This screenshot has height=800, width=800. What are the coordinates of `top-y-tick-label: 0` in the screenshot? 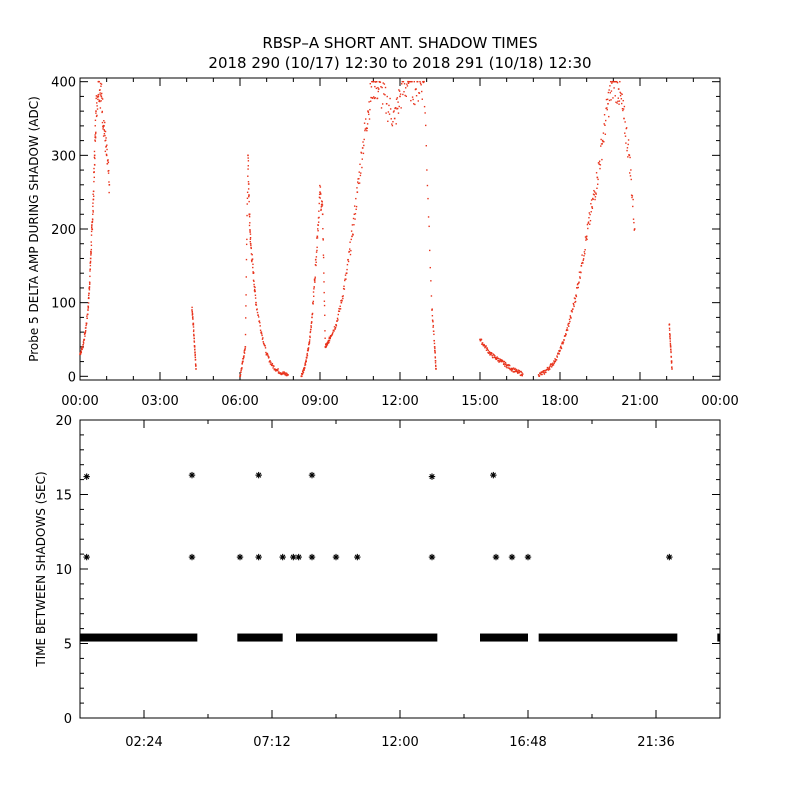 It's located at (72, 377).